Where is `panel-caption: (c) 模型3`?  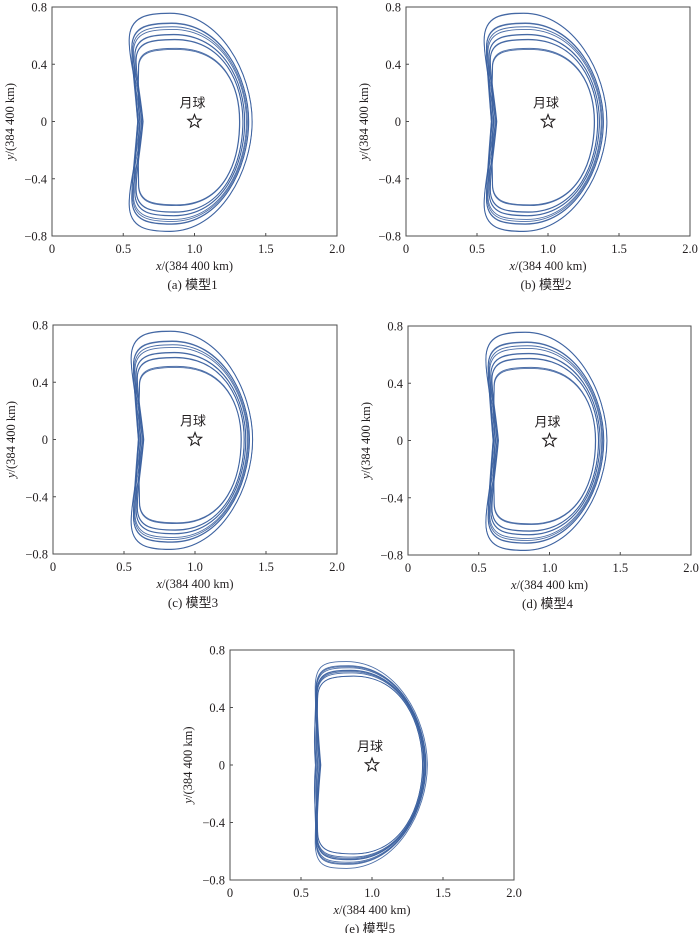
panel-caption: (c) 模型3 is located at coordinates (193, 602).